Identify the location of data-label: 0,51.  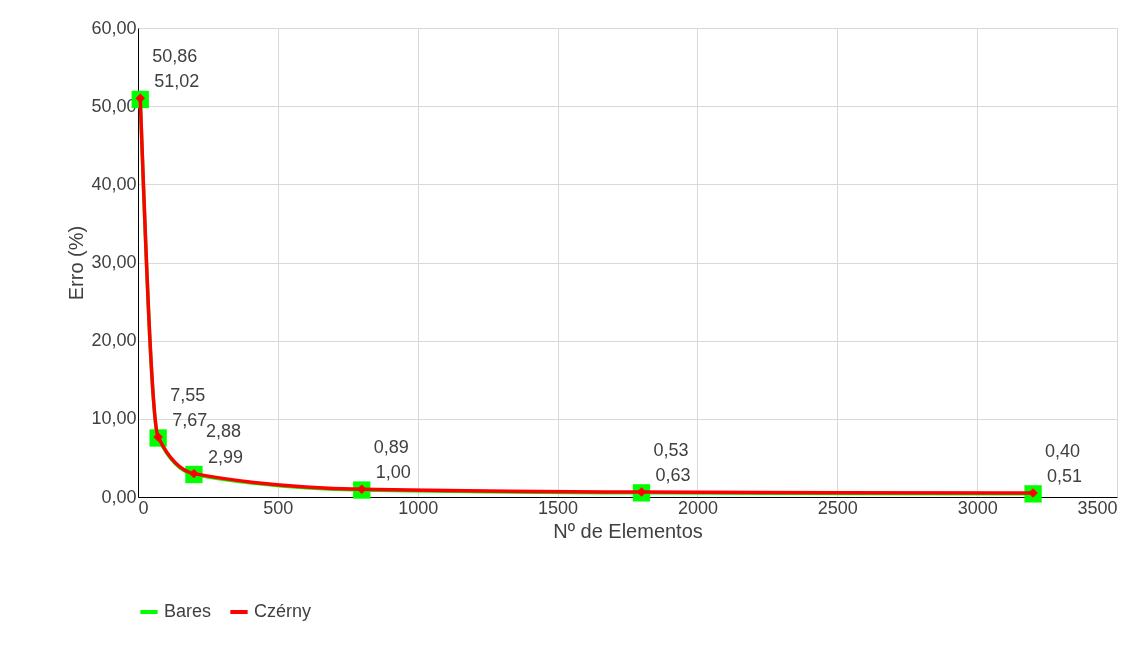
(1065, 476).